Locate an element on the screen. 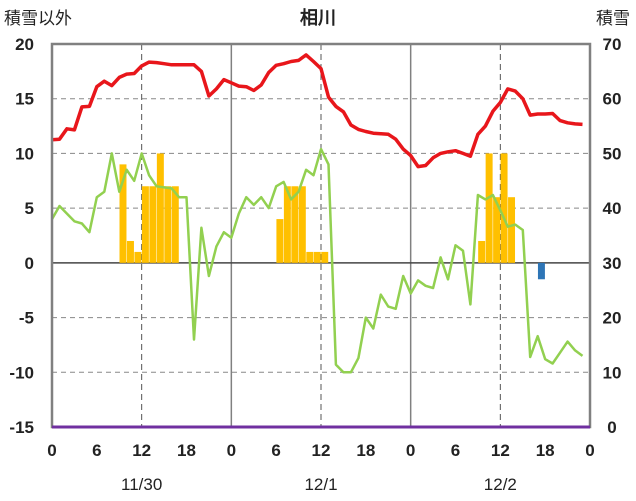  left-tick-label: 10 is located at coordinates (24, 153).